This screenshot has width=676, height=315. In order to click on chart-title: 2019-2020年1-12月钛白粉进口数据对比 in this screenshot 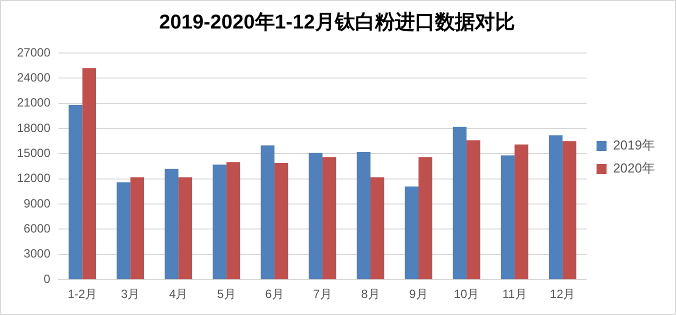, I will do `click(337, 23)`.